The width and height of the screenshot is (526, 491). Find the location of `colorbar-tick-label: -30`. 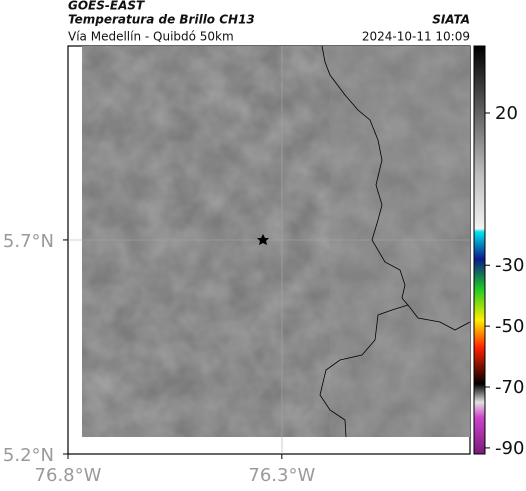

colorbar-tick-label: -30 is located at coordinates (509, 265).